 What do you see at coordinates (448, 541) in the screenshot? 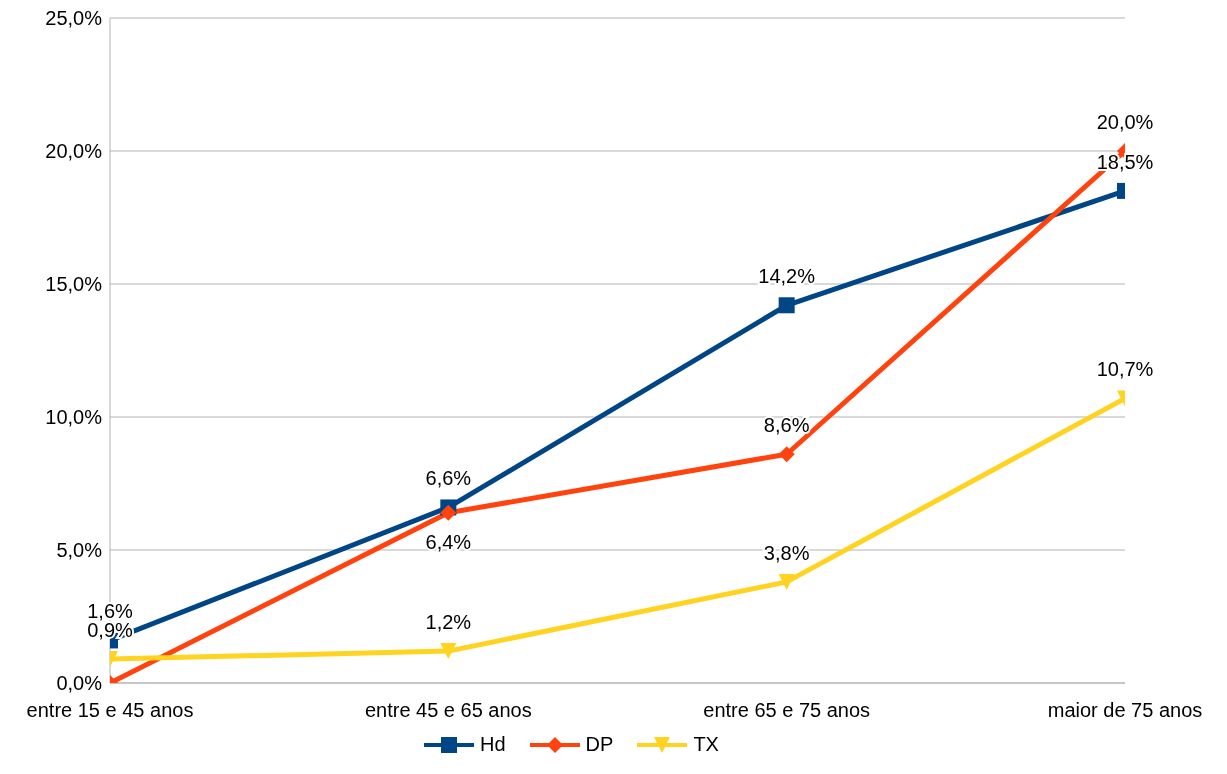
I see `data-label: 6,4%` at bounding box center [448, 541].